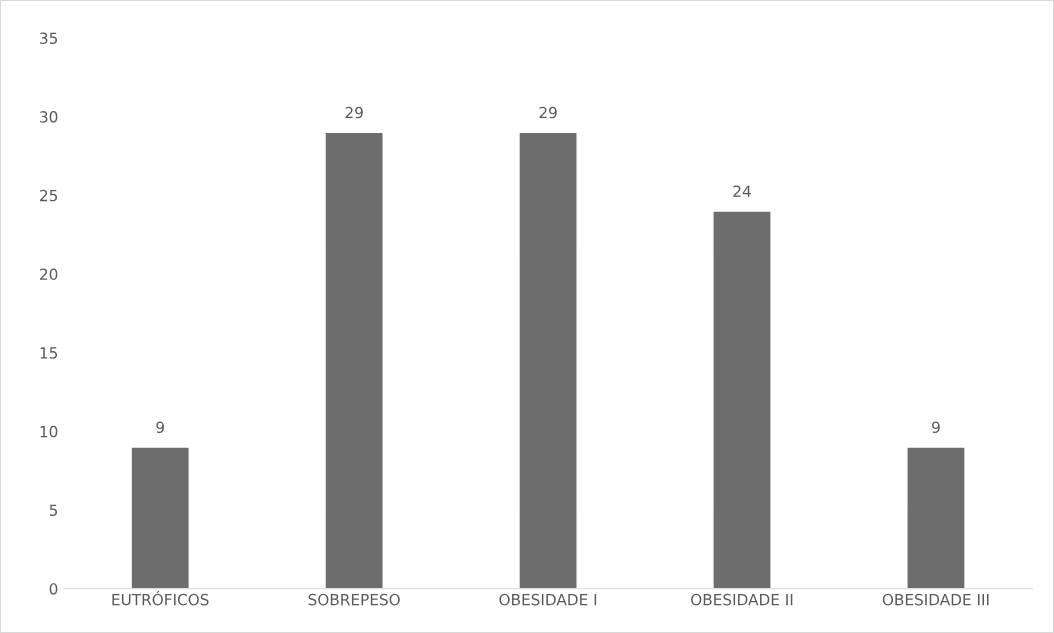  What do you see at coordinates (742, 191) in the screenshot?
I see `data-label: 24` at bounding box center [742, 191].